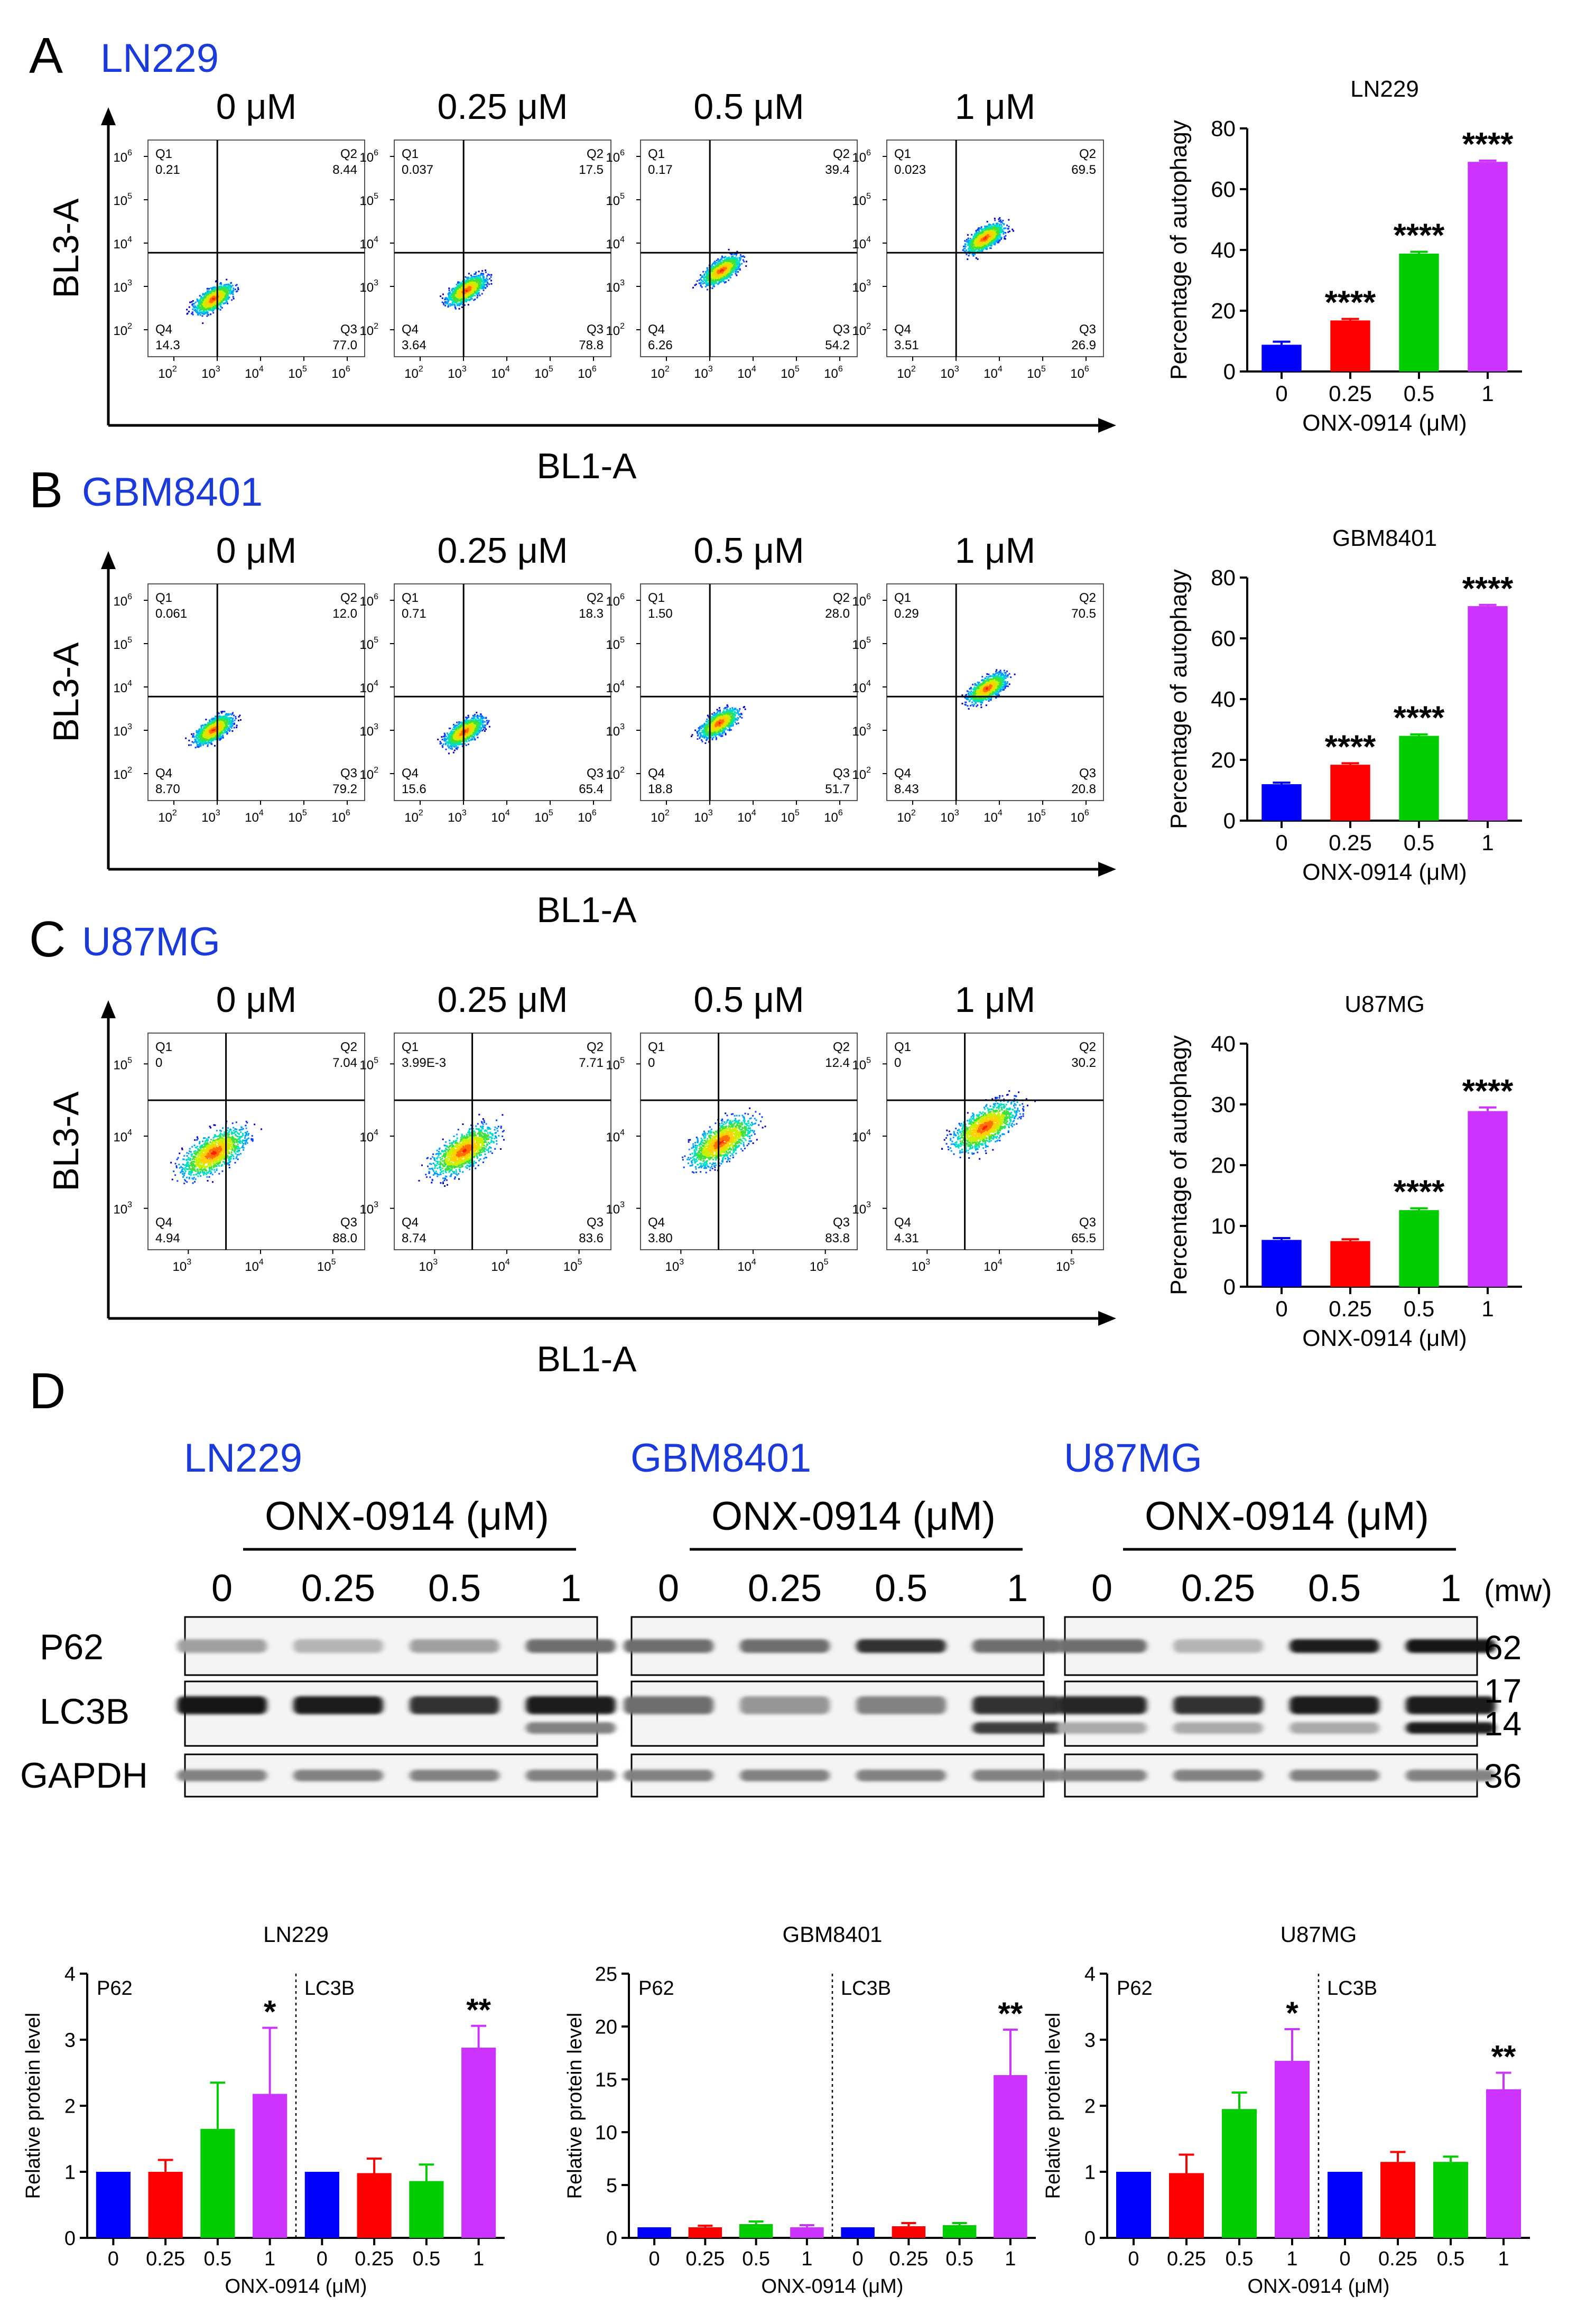  I want to click on panel-letter-c: C, so click(48, 939).